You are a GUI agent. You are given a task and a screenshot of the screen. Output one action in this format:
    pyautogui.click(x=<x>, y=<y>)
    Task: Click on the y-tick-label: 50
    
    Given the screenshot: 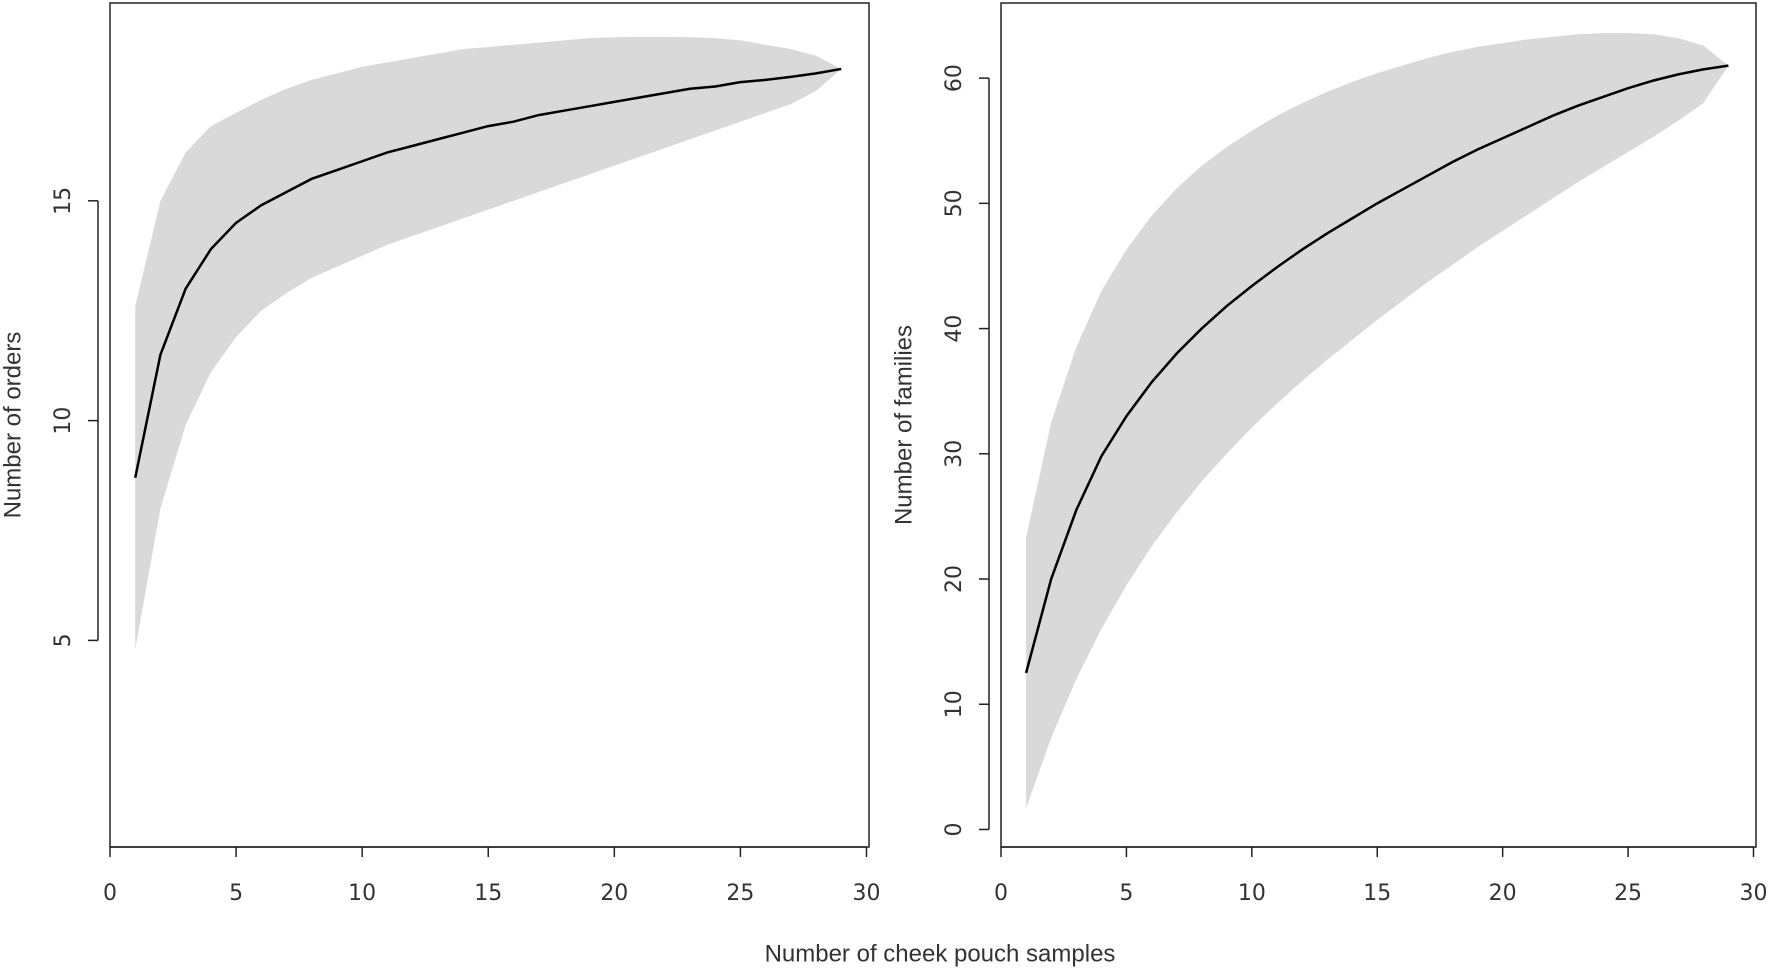 What is the action you would take?
    pyautogui.click(x=954, y=203)
    